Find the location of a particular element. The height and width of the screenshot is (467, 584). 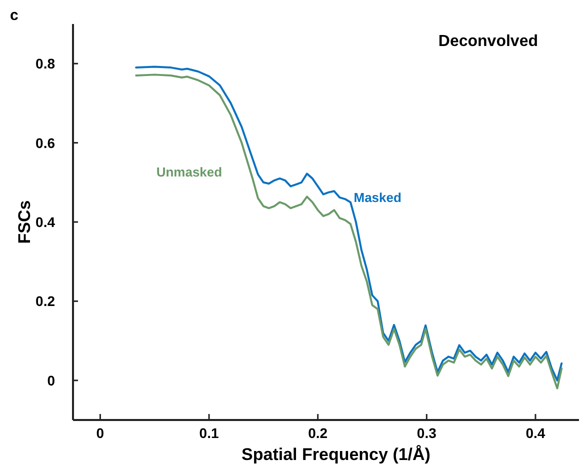

series-label: Masked is located at coordinates (378, 198).